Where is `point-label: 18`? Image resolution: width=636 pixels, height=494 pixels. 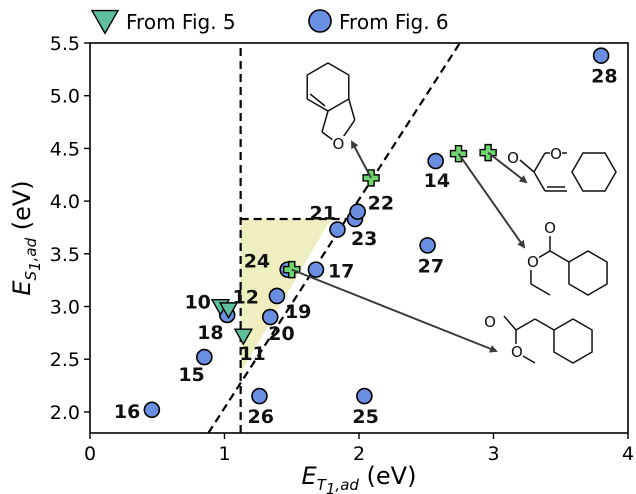
point-label: 18 is located at coordinates (210, 333).